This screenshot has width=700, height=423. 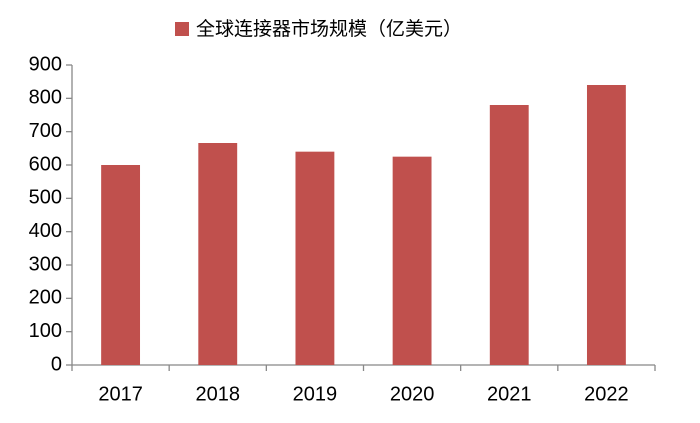 I want to click on x-tick-label: 2021, so click(x=509, y=394).